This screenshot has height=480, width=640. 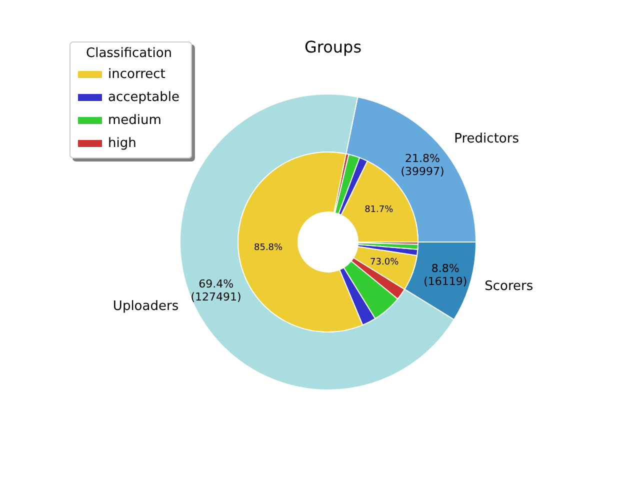 I want to click on data-label: 8.8% (16119), so click(x=446, y=275).